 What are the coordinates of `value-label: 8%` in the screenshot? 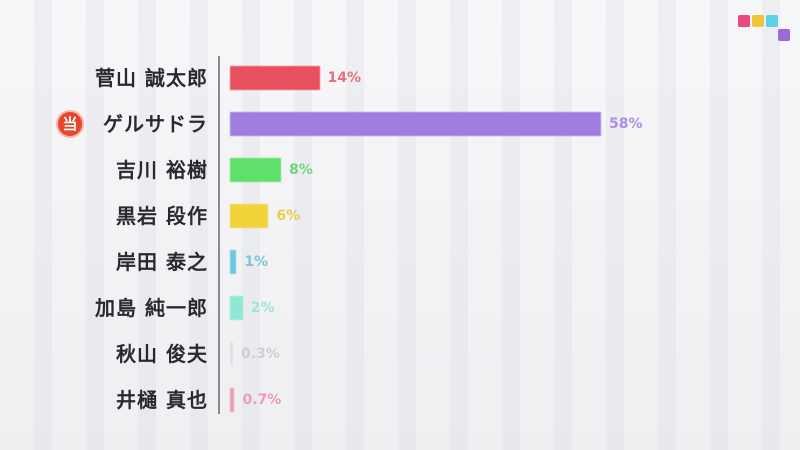 It's located at (301, 170).